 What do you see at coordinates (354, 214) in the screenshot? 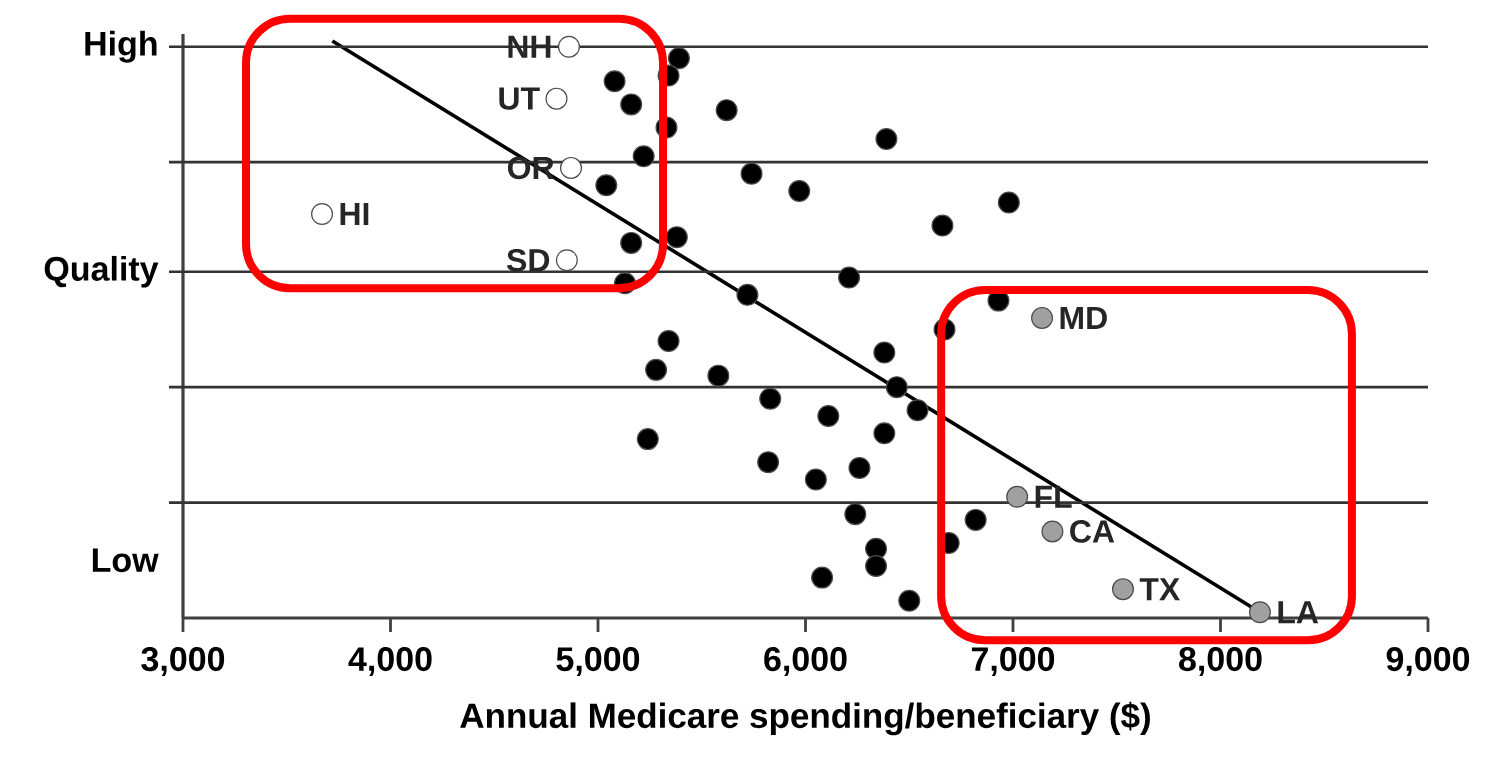
I see `annotation: HI` at bounding box center [354, 214].